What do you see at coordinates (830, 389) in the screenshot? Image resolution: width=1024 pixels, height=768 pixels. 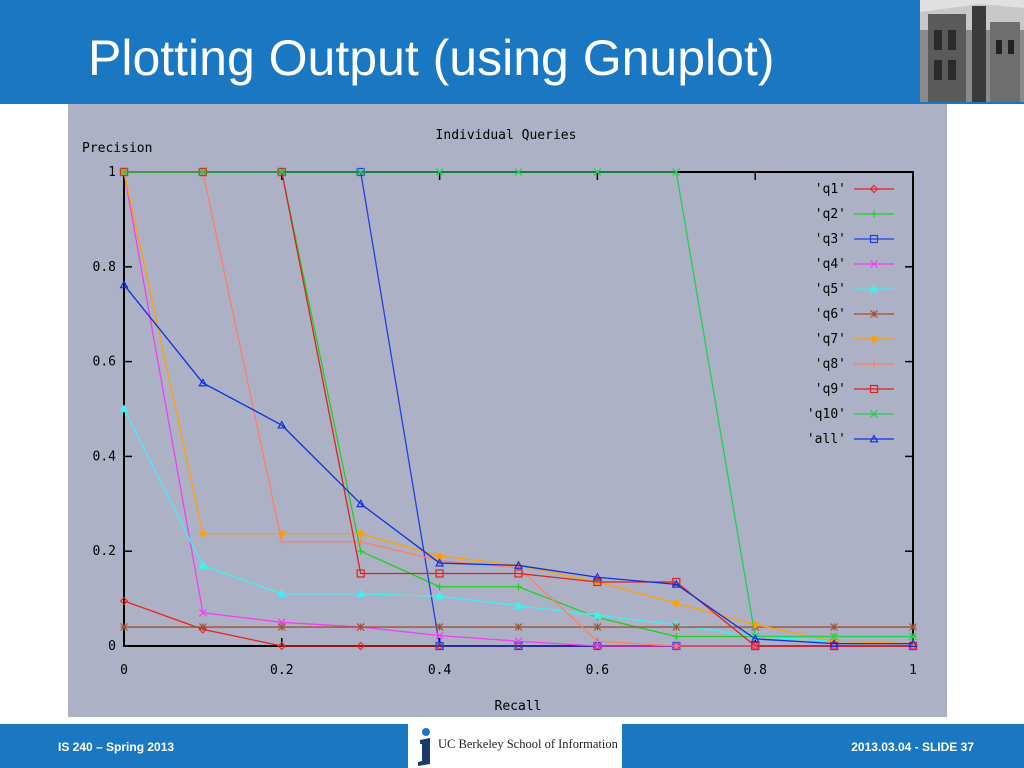 I see `legend-label: 'q9'` at bounding box center [830, 389].